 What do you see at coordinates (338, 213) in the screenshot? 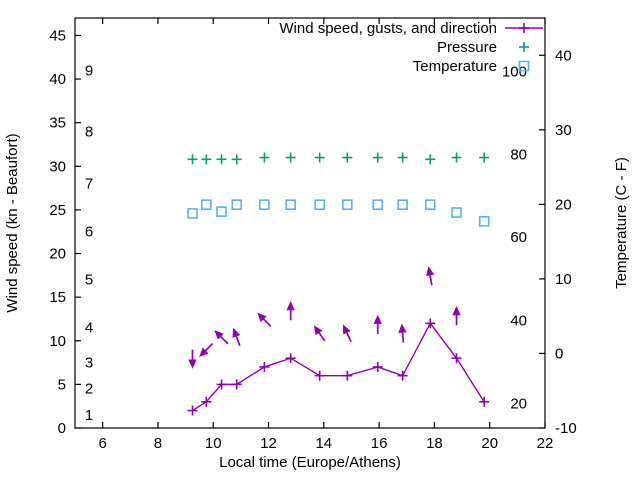
I see `series-temperature` at bounding box center [338, 213].